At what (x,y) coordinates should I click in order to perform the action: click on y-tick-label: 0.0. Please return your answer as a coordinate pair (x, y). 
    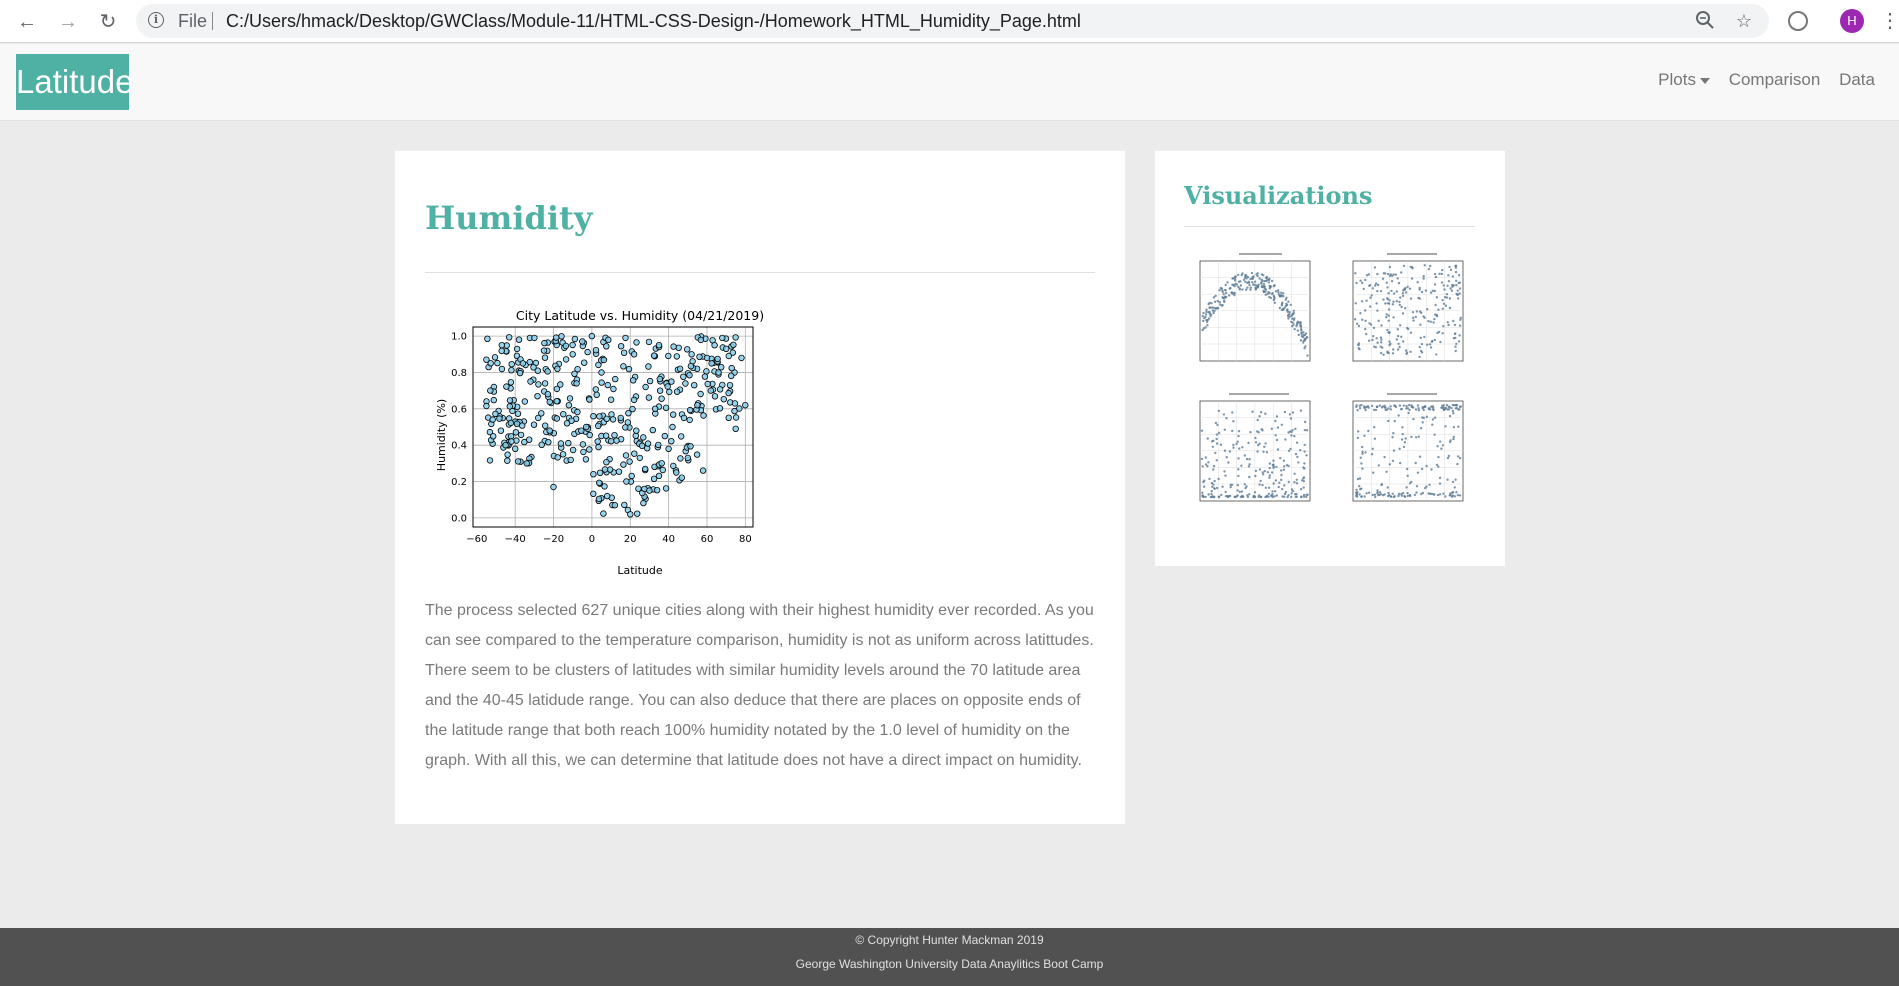
    Looking at the image, I should click on (459, 518).